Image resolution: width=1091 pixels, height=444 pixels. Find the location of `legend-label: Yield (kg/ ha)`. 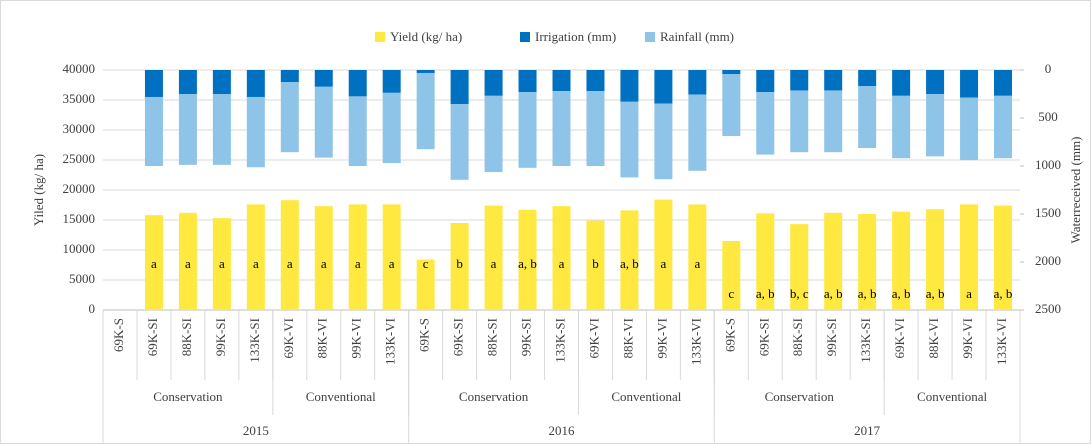

legend-label: Yield (kg/ ha) is located at coordinates (426, 36).